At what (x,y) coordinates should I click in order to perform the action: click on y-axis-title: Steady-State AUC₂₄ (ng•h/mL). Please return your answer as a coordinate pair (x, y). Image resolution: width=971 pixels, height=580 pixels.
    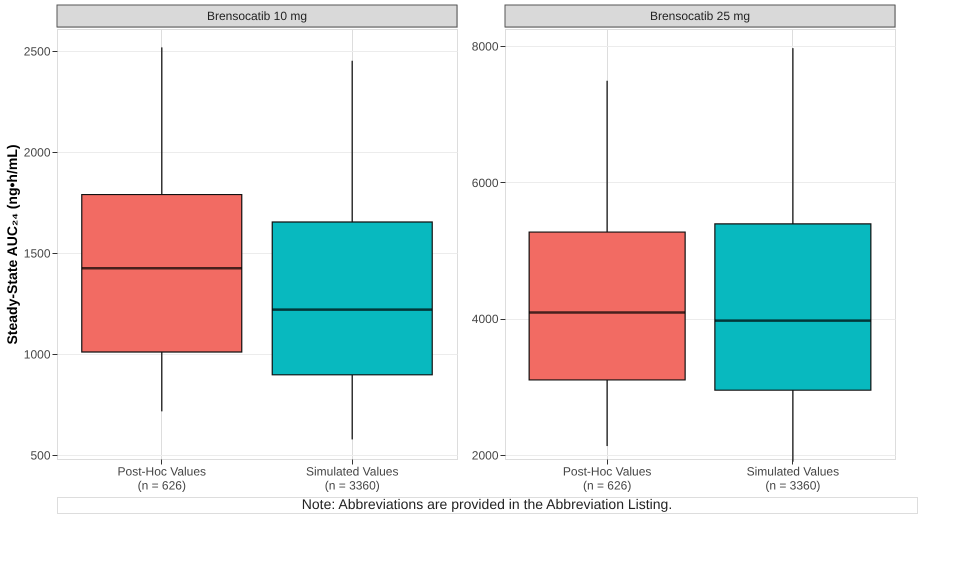
    Looking at the image, I should click on (12, 244).